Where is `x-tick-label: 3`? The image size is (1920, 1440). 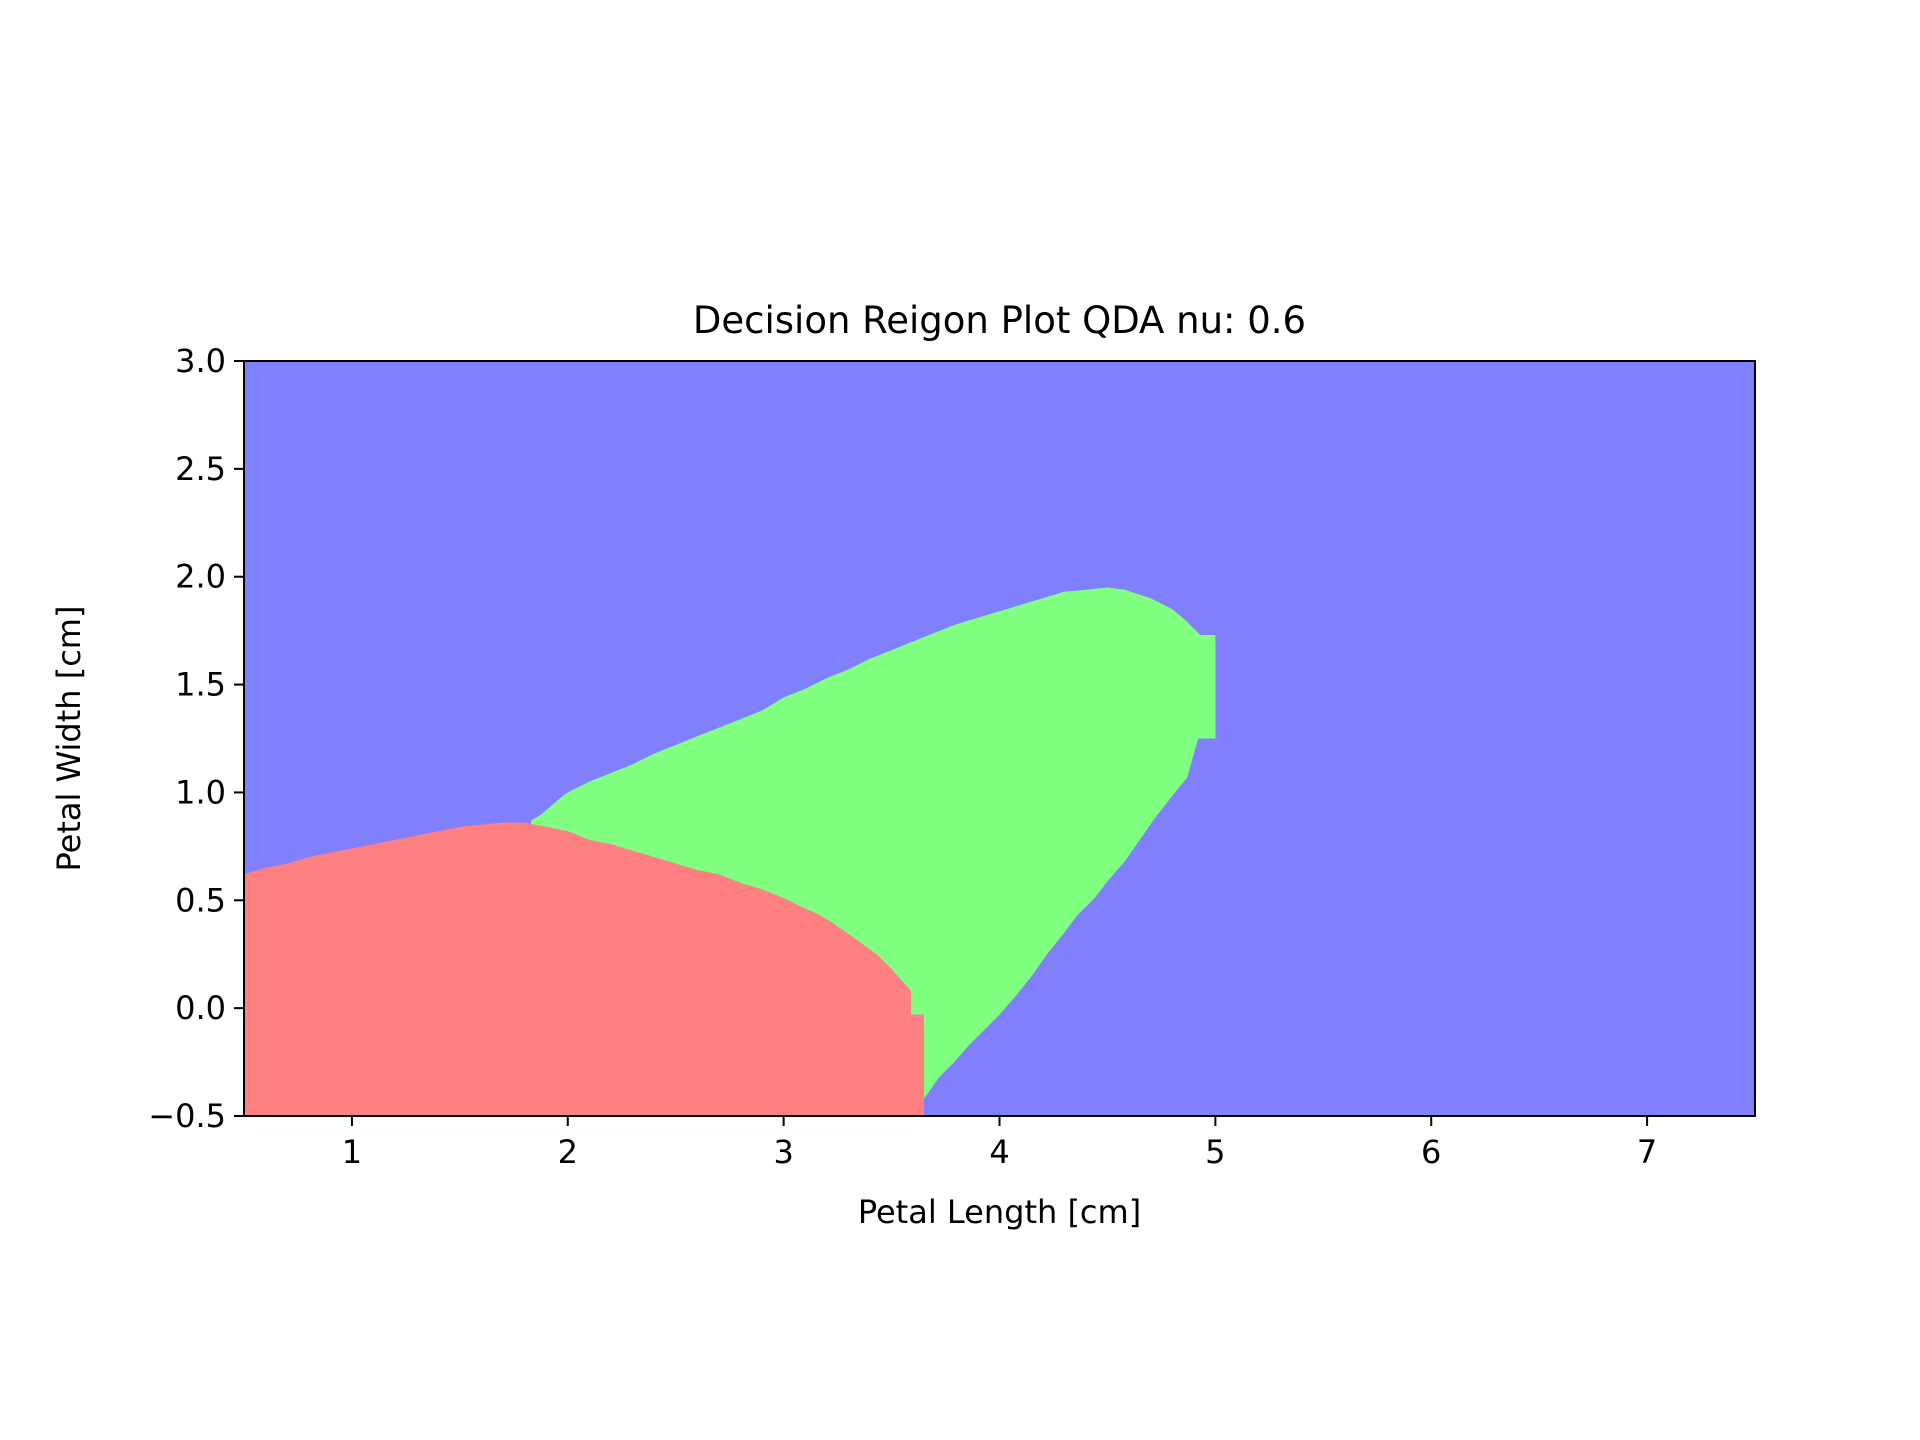
x-tick-label: 3 is located at coordinates (783, 1152).